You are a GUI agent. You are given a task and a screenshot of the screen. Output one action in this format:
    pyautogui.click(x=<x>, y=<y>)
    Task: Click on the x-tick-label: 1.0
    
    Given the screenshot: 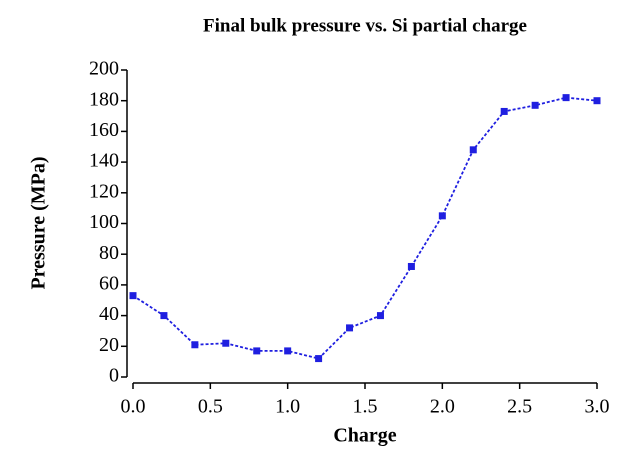 What is the action you would take?
    pyautogui.click(x=287, y=407)
    